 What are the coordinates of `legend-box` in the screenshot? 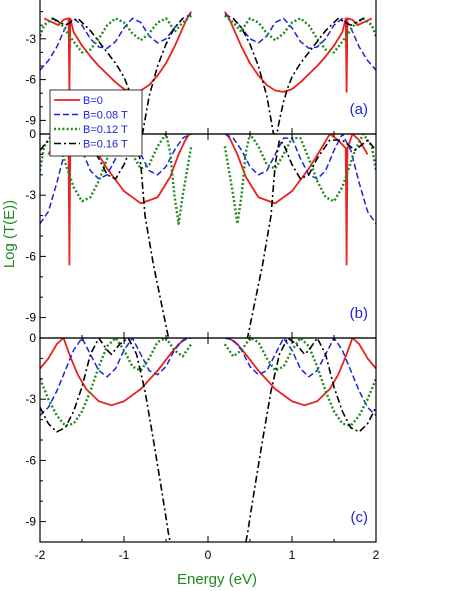 It's located at (96, 123).